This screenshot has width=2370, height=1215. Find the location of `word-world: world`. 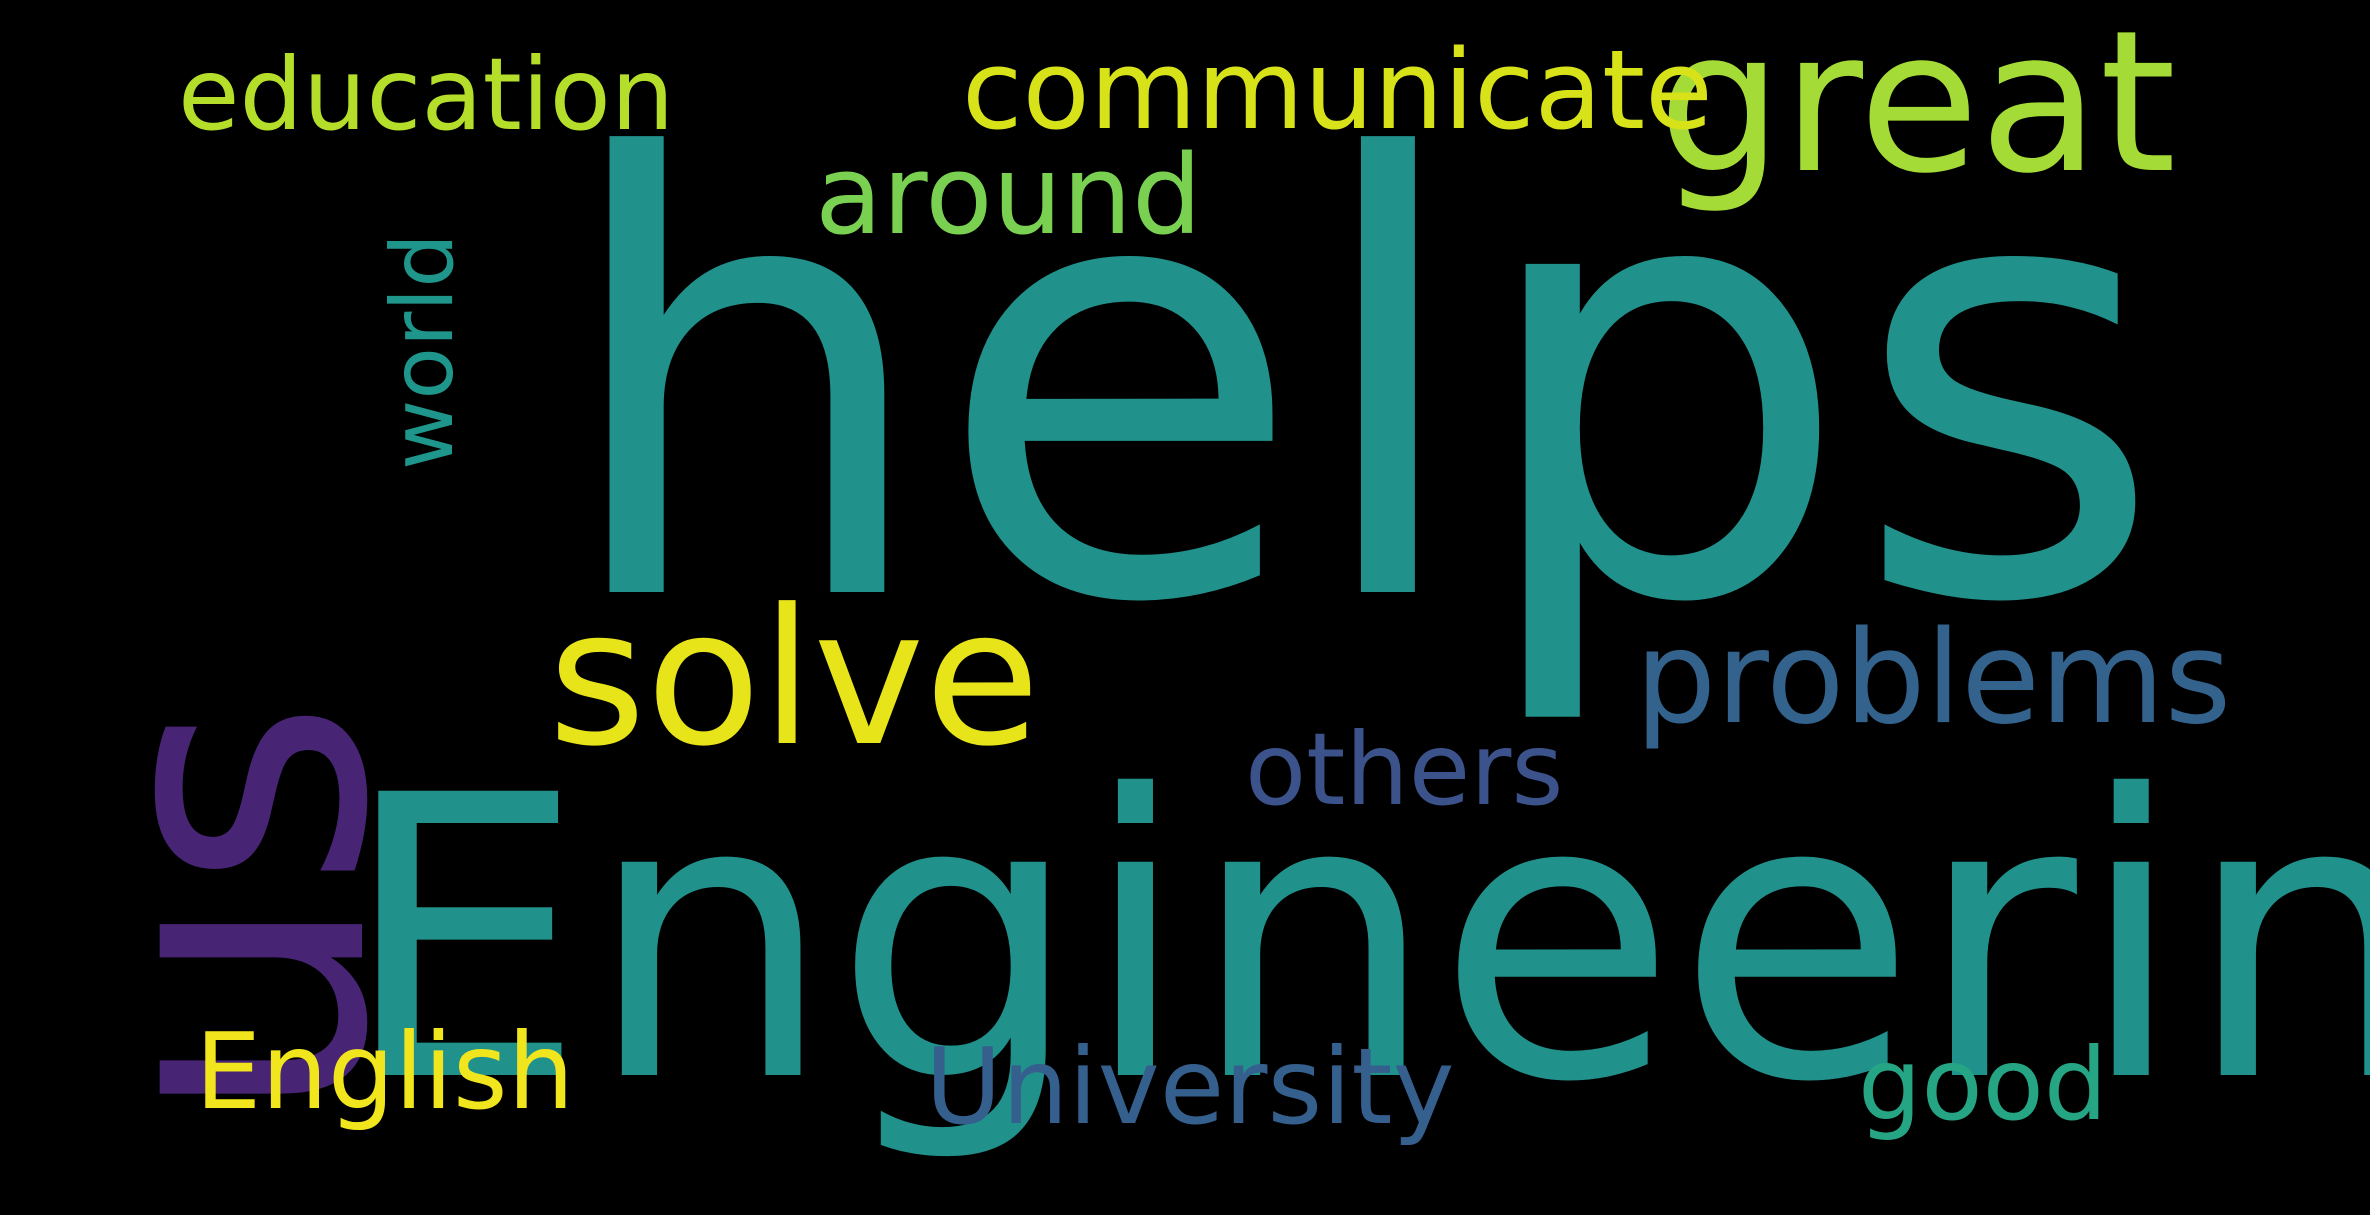

word-world: world is located at coordinates (423, 351).